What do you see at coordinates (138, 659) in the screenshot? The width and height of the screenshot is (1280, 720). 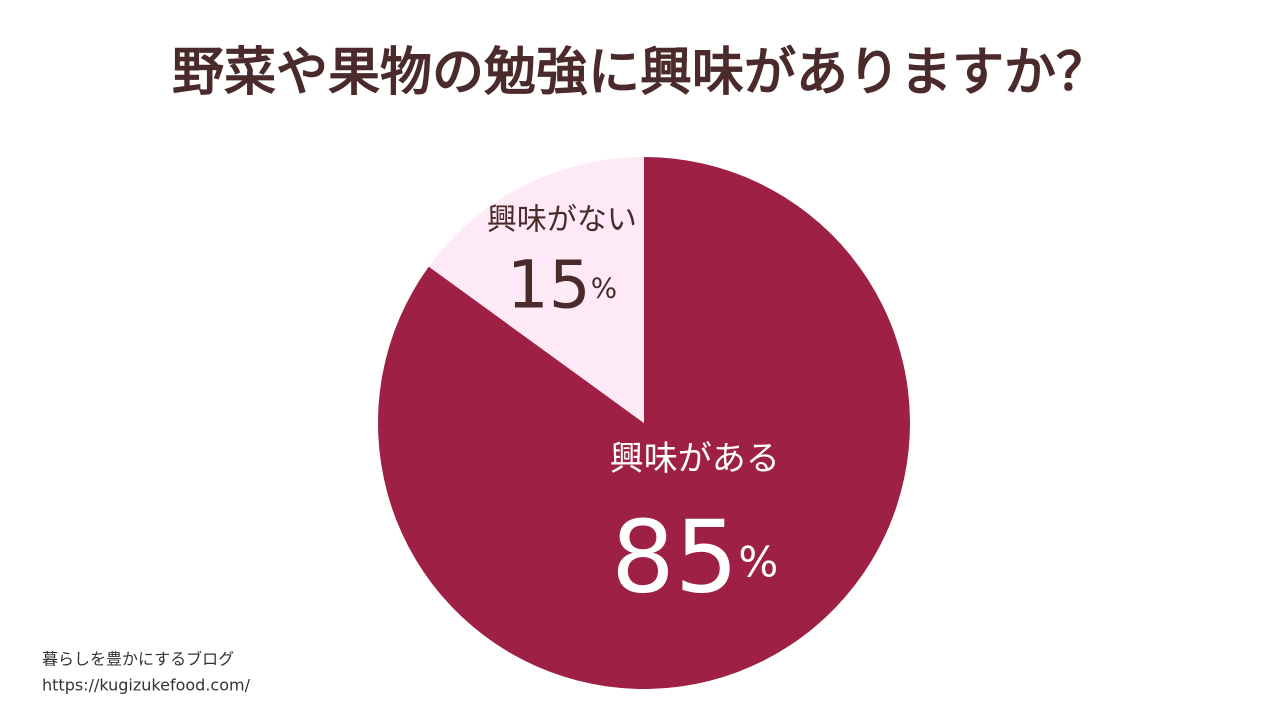 I see `footer-text: 暮らしを豊かにするブログ` at bounding box center [138, 659].